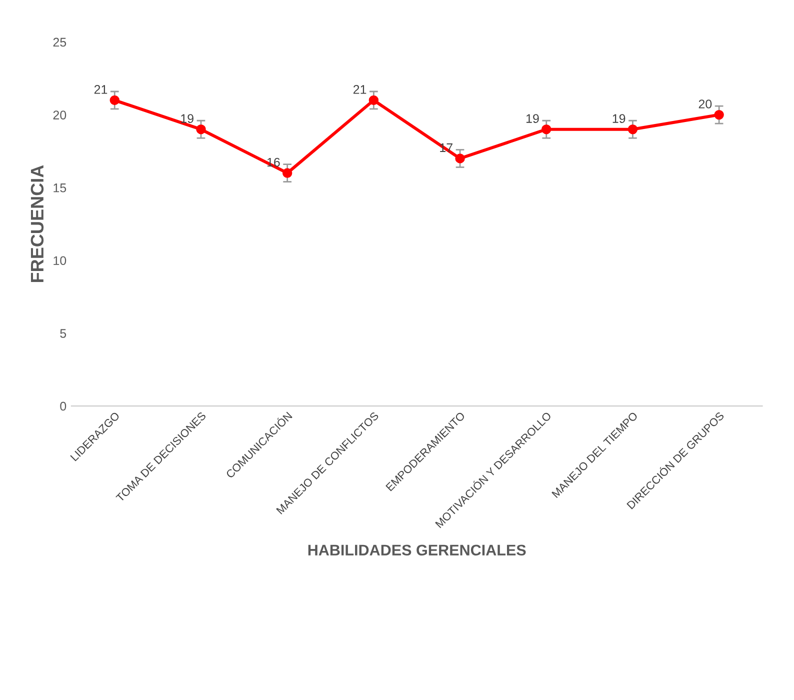 The image size is (794, 700). Describe the element at coordinates (63, 406) in the screenshot. I see `y-tick-label: 0` at that location.